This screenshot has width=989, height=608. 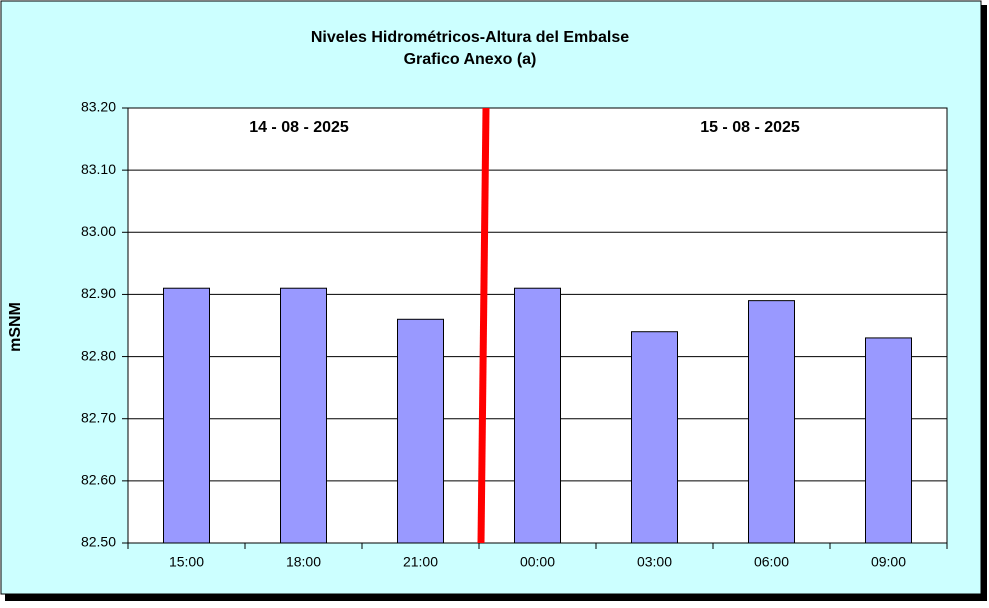 I want to click on y-tick-label: 82.60, so click(x=98, y=480).